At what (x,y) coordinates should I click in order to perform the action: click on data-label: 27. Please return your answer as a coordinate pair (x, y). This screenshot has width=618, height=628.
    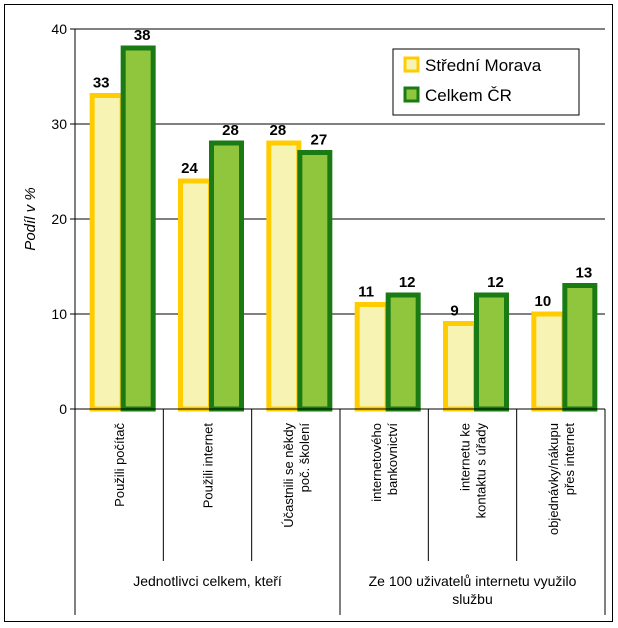
    Looking at the image, I should click on (318, 140).